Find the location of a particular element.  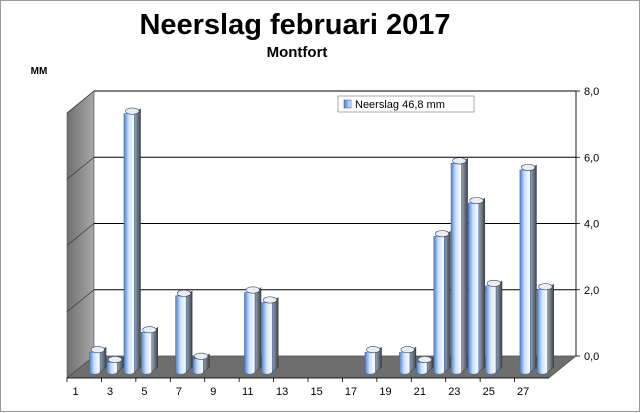

y-tick-labels: 0,0 2,0 4,0 6,0 8,0 is located at coordinates (587, 224).